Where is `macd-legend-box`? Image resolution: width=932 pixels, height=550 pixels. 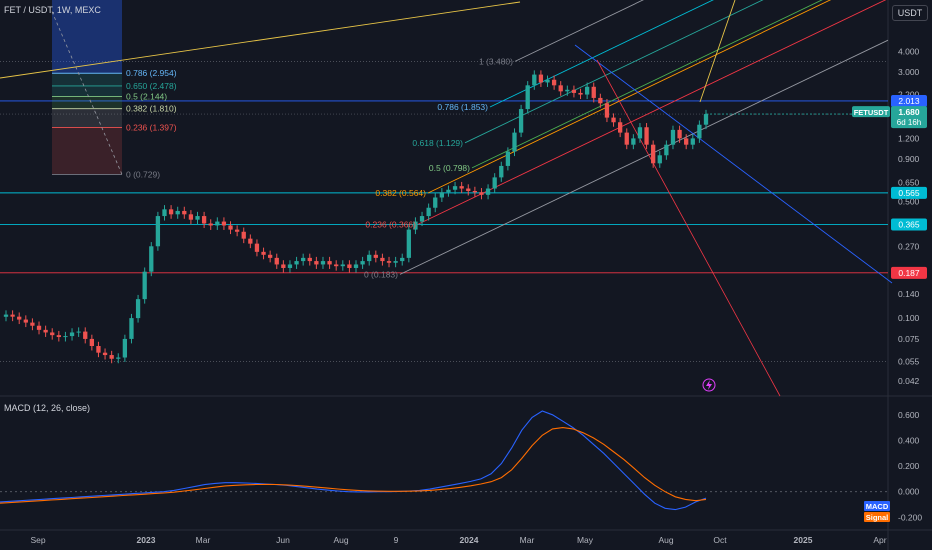 macd-legend-box is located at coordinates (877, 517).